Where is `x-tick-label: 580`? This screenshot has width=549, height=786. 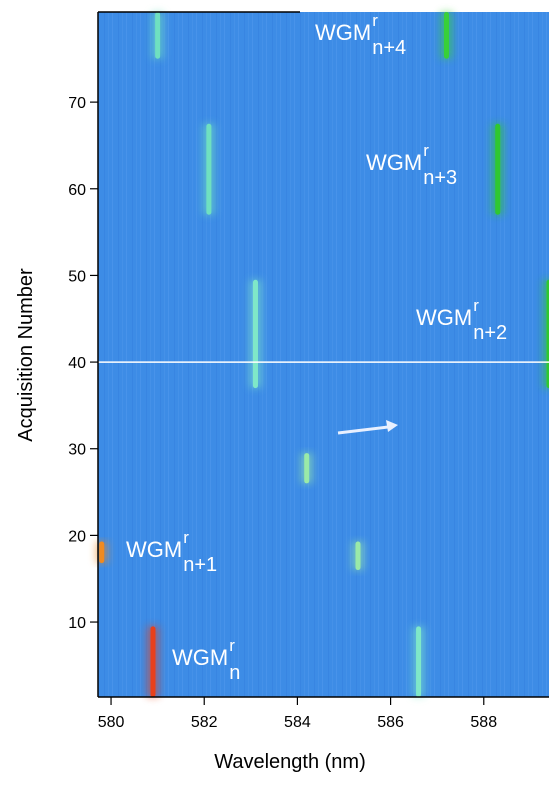 x-tick-label: 580 is located at coordinates (111, 722).